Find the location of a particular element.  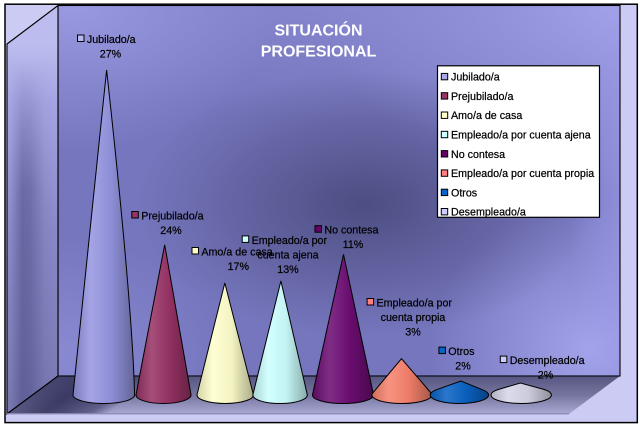

svg-text: 11% is located at coordinates (353, 245).